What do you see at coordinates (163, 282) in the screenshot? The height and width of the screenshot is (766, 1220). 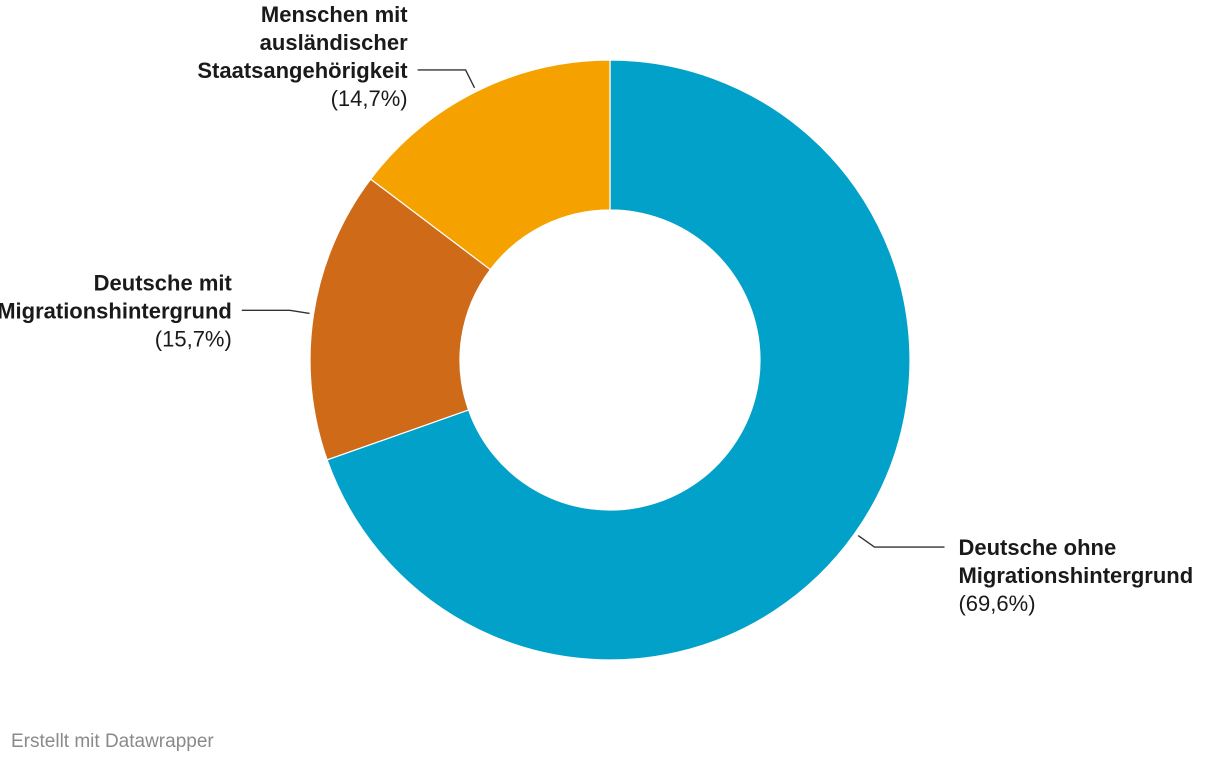 I see `slice-label-name: Deutsche mit` at bounding box center [163, 282].